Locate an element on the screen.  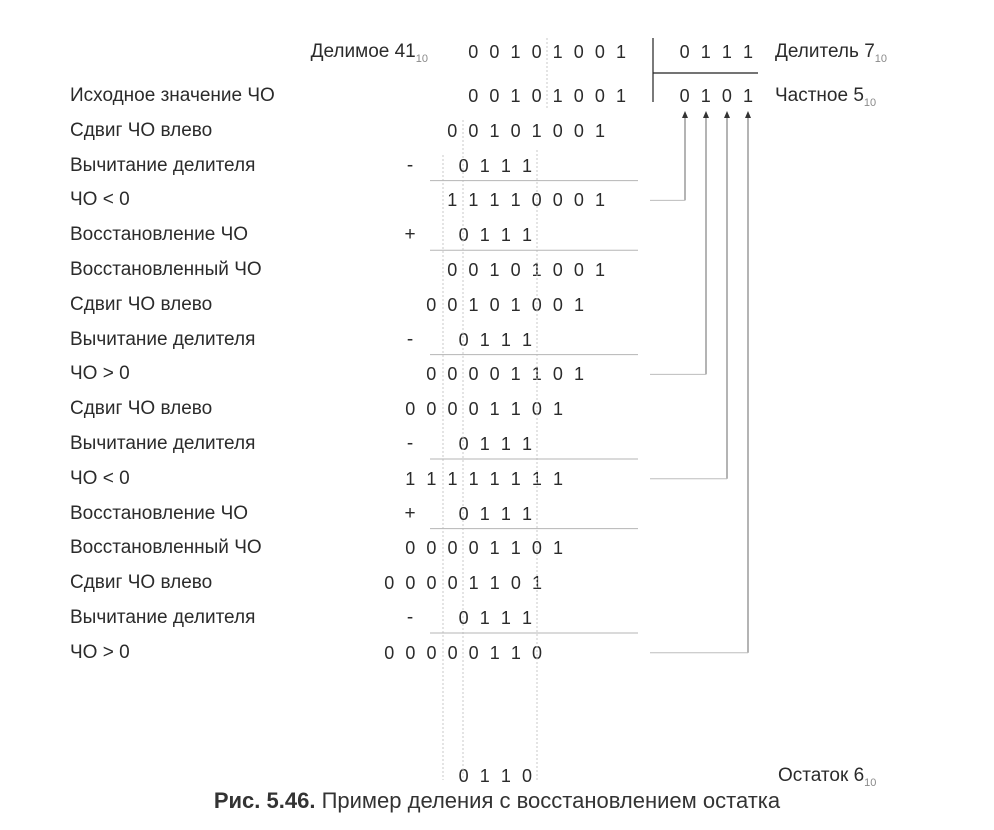
divisor-bit: 1 is located at coordinates (726, 52).